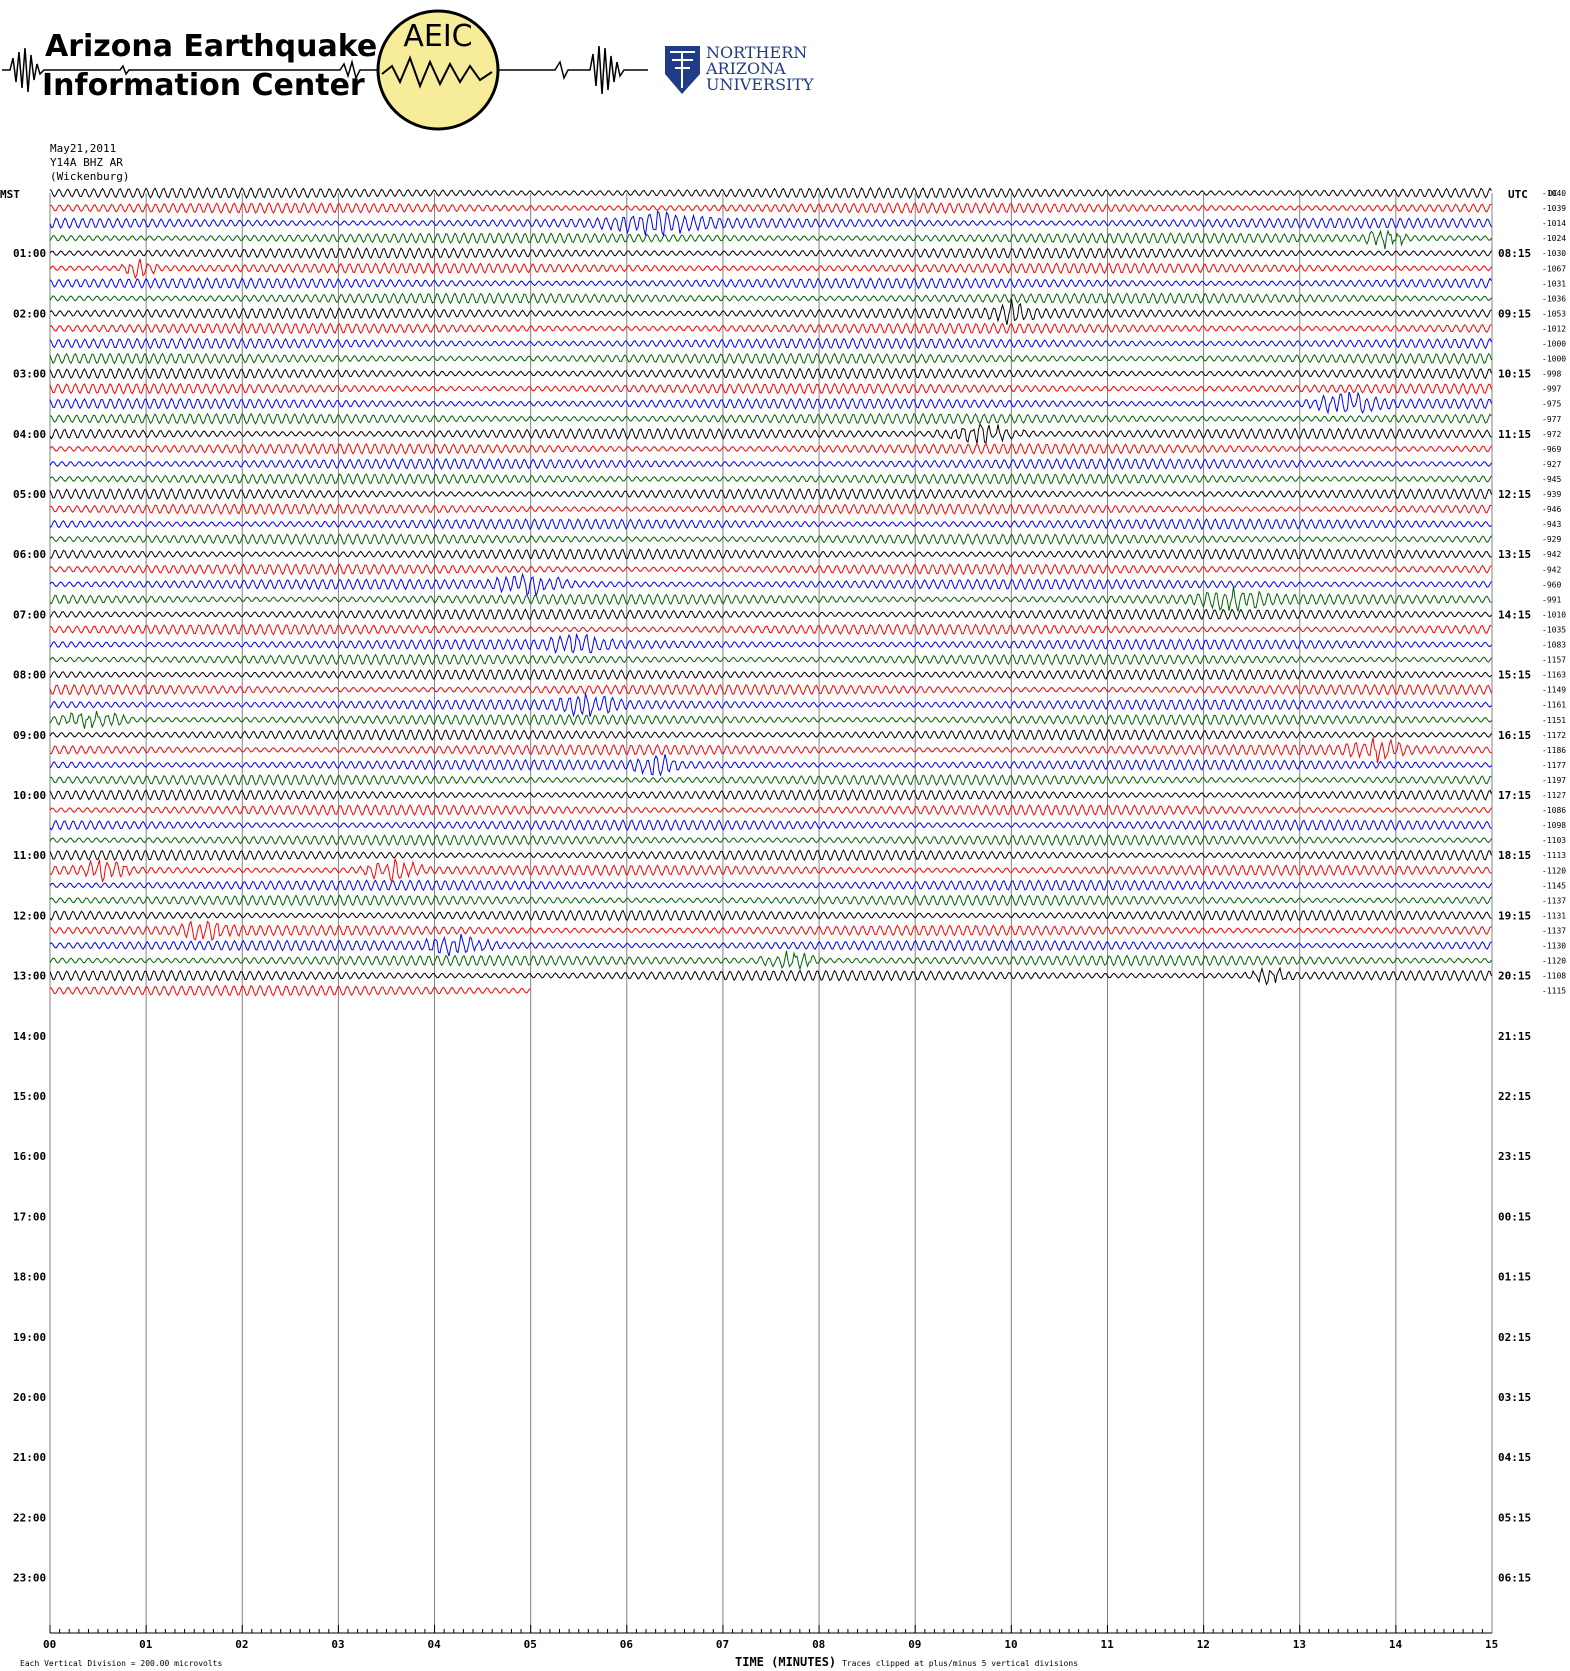 This screenshot has width=1570, height=1671. I want to click on dc-offset-label: -1157, so click(1554, 660).